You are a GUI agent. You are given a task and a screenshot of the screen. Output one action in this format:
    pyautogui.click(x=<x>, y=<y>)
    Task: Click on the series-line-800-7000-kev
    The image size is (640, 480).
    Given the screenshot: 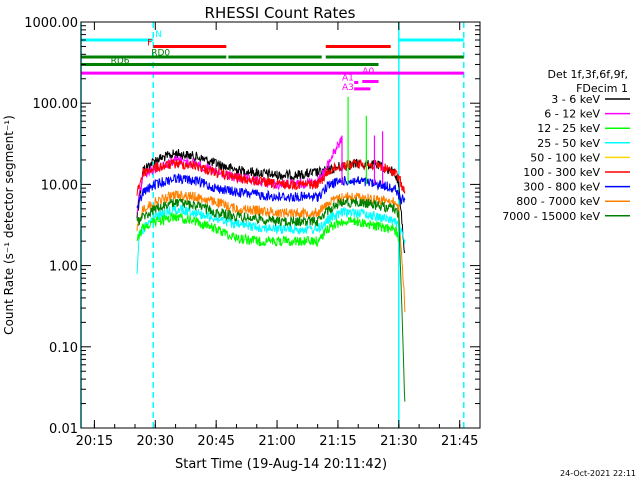 What is the action you would take?
    pyautogui.click(x=271, y=251)
    